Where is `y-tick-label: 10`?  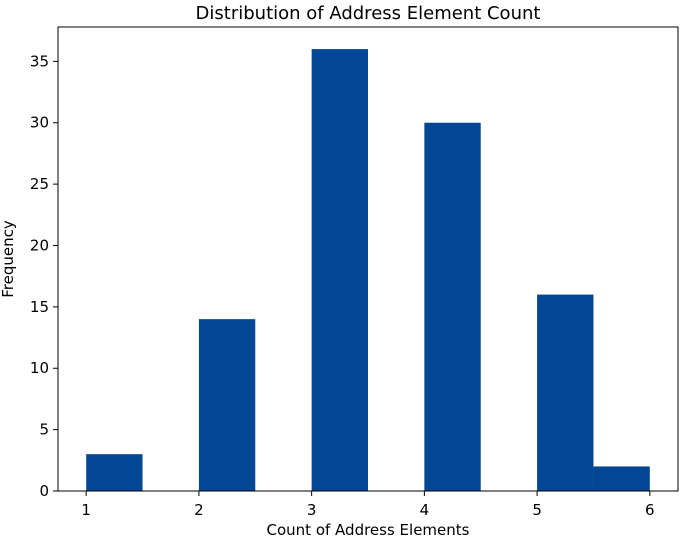 y-tick-label: 10 is located at coordinates (39, 368).